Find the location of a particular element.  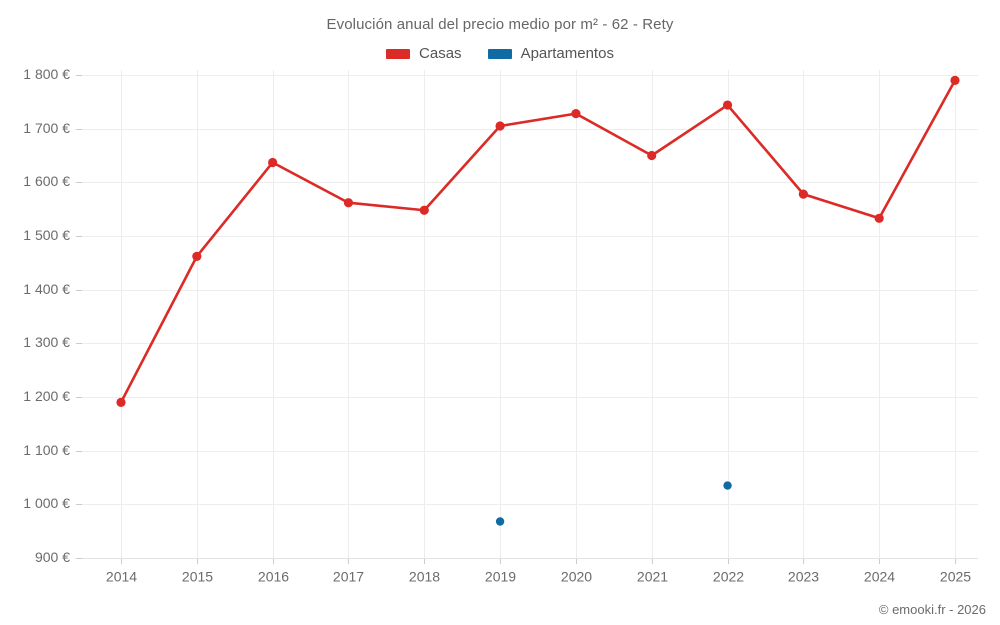

x-axis-tick-label: 2024 is located at coordinates (879, 576).